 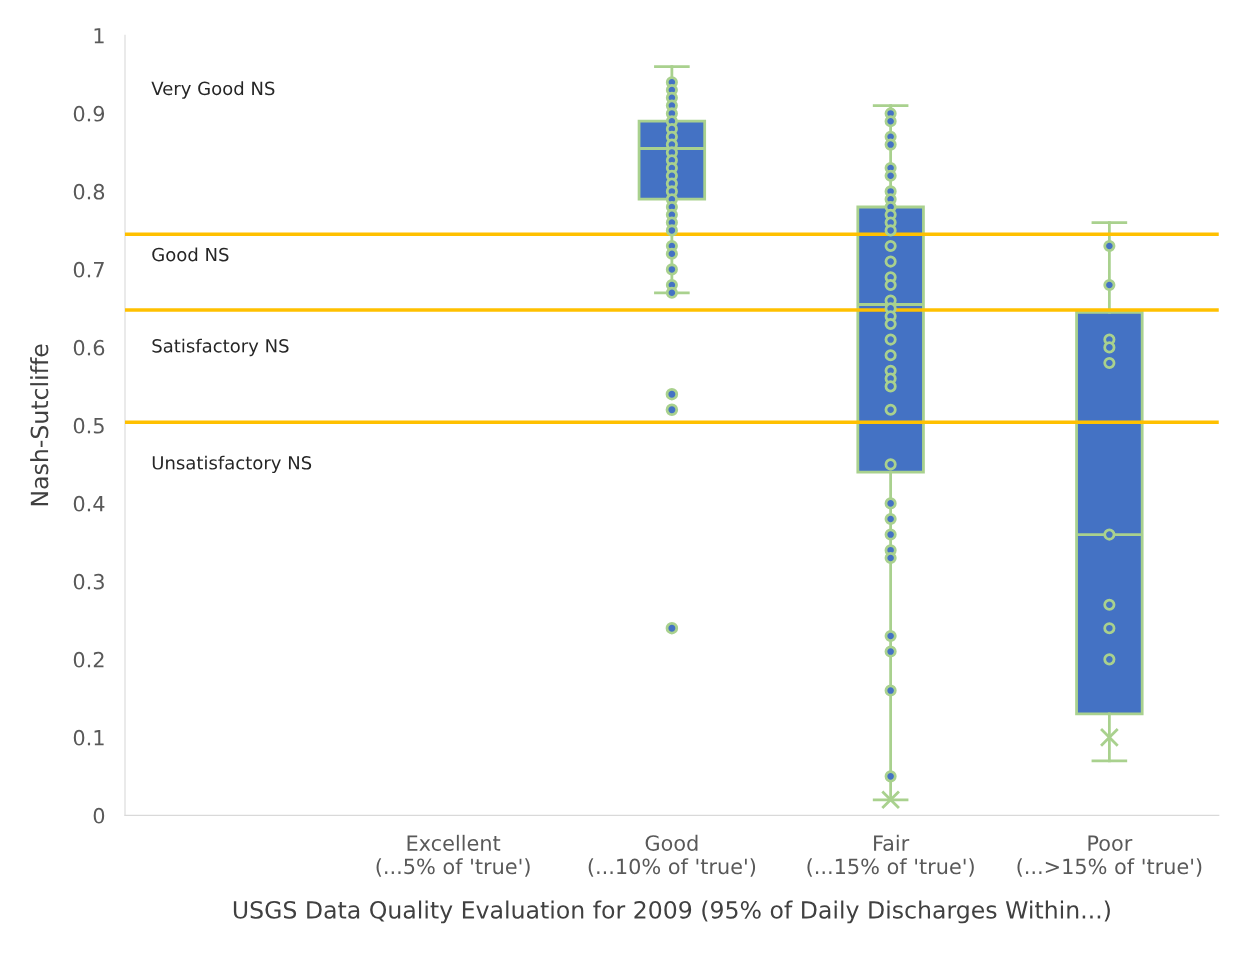 What do you see at coordinates (232, 464) in the screenshot?
I see `annotation: Unsatisfactory NS` at bounding box center [232, 464].